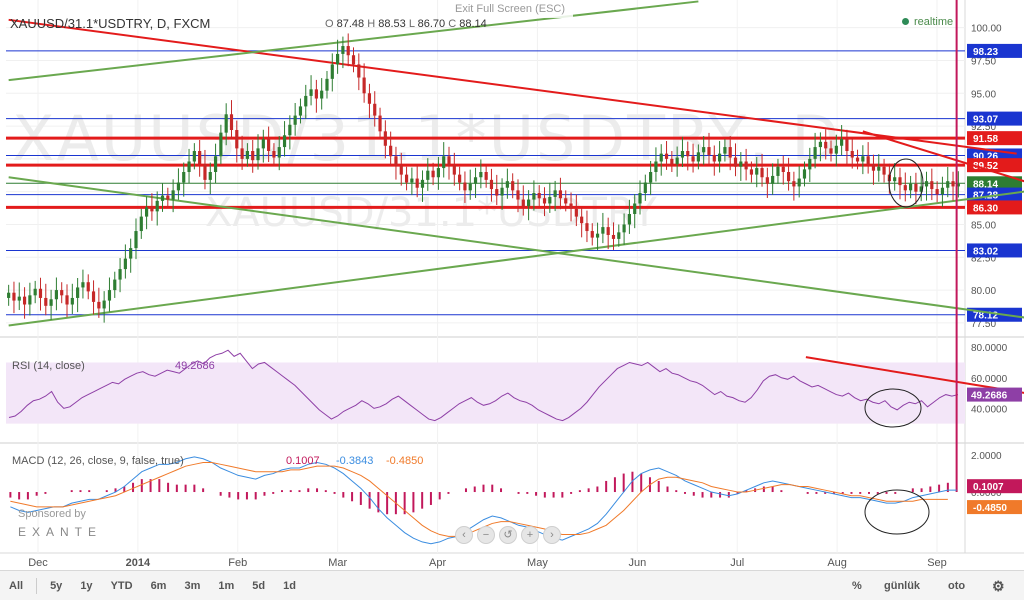 This screenshot has width=1024, height=601. I want to click on reset-icon: ↺, so click(508, 535).